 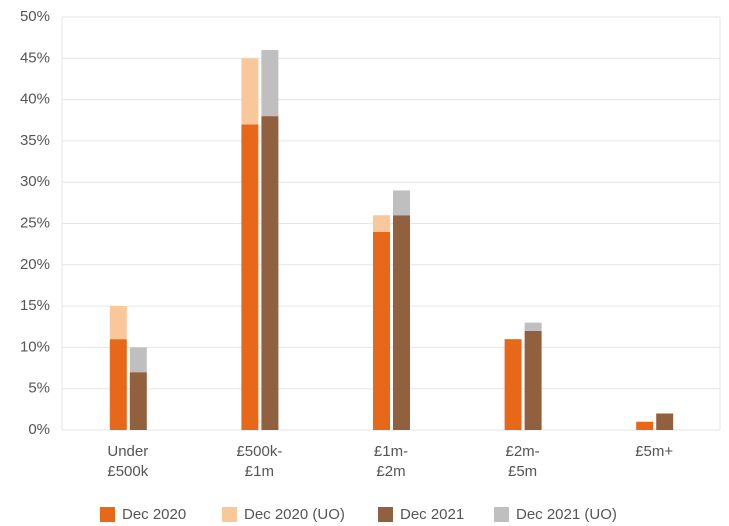 What do you see at coordinates (391, 451) in the screenshot?
I see `x-tick-label: £1m-` at bounding box center [391, 451].